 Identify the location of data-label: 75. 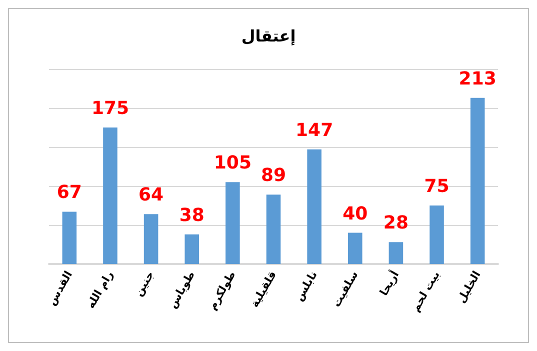
(437, 186).